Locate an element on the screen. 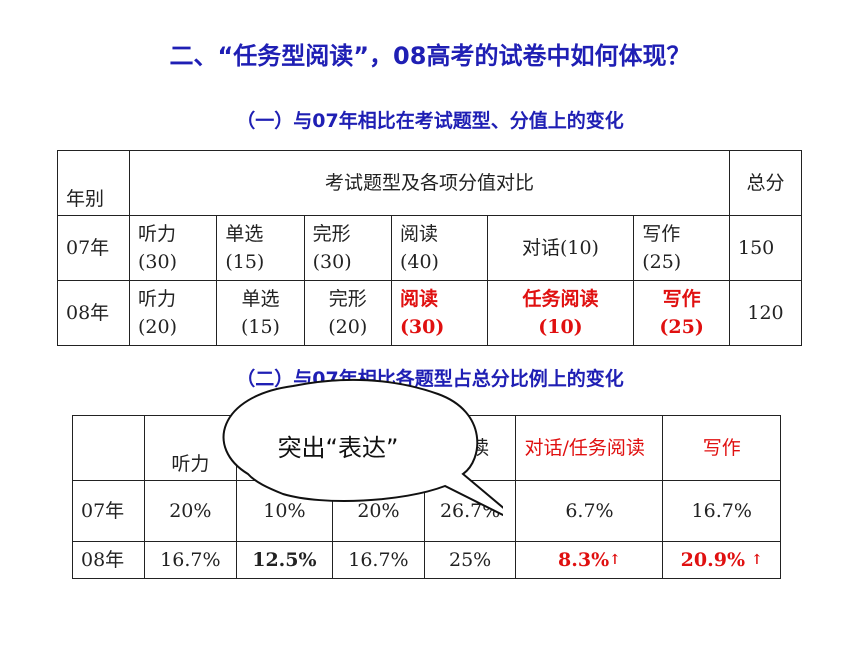 Image resolution: width=860 pixels, height=645 pixels. header-writing: 写作 is located at coordinates (721, 448).